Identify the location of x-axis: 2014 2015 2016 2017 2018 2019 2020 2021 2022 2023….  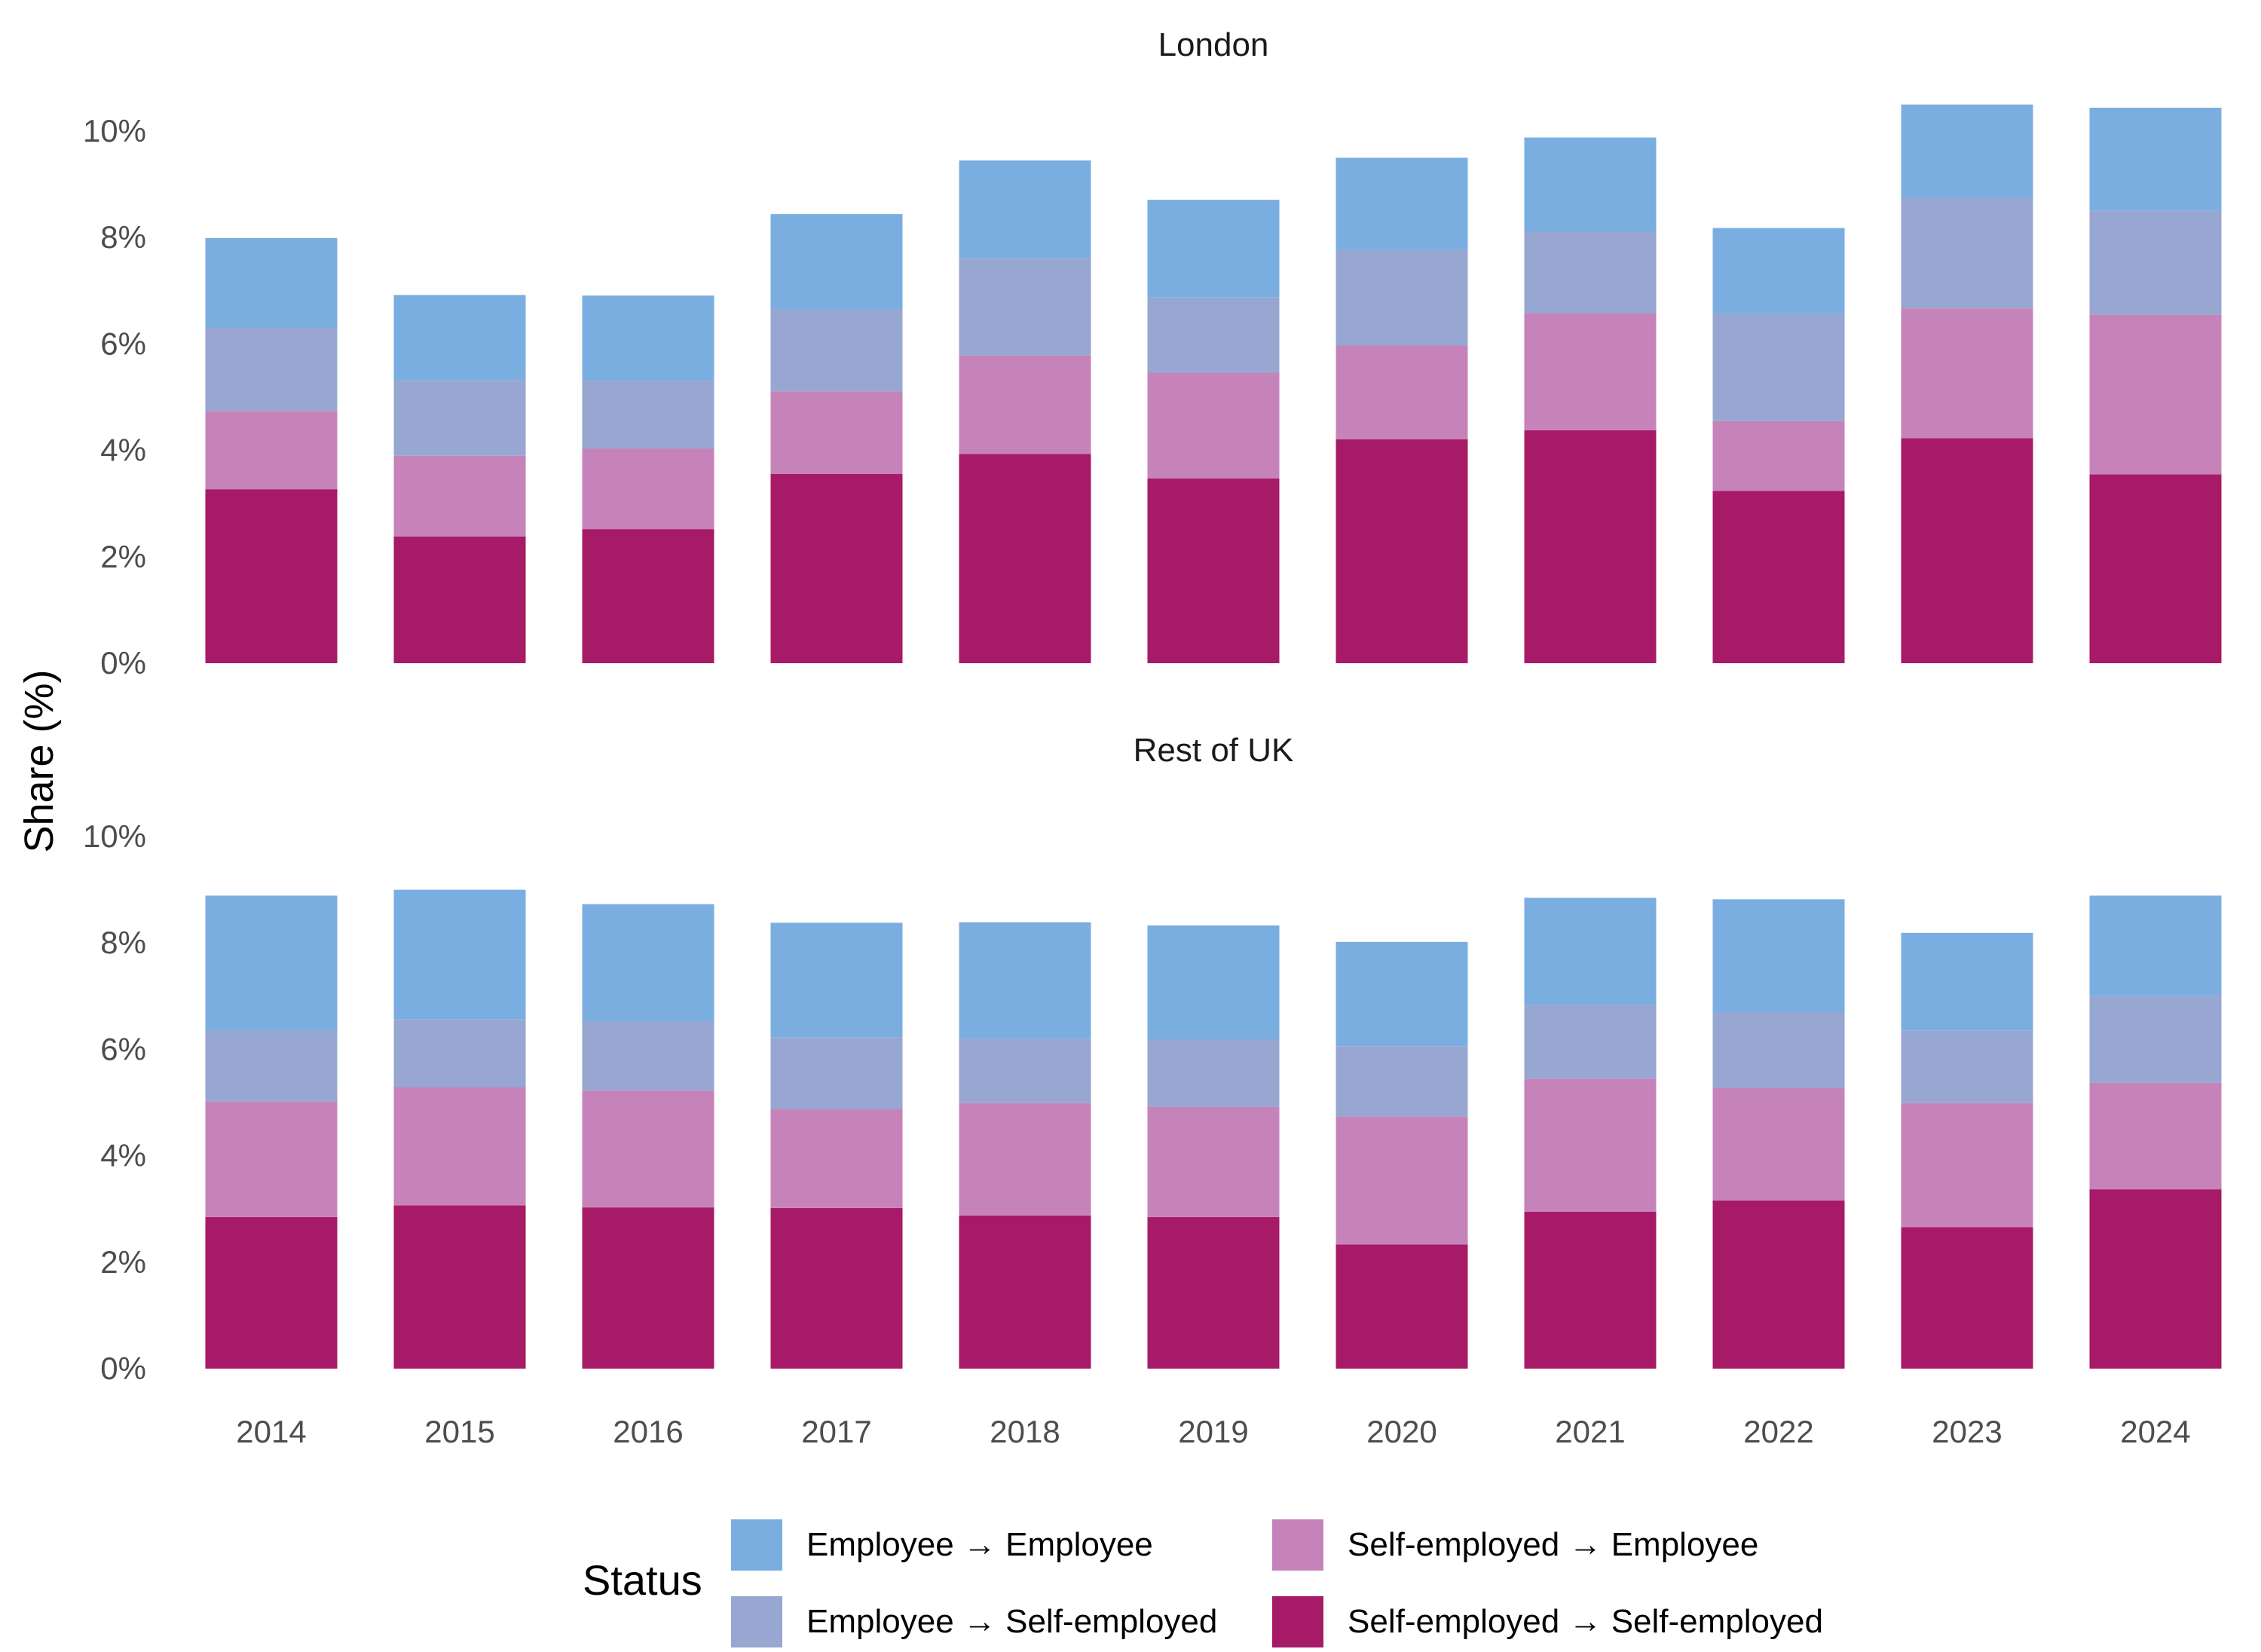
(1213, 1432).